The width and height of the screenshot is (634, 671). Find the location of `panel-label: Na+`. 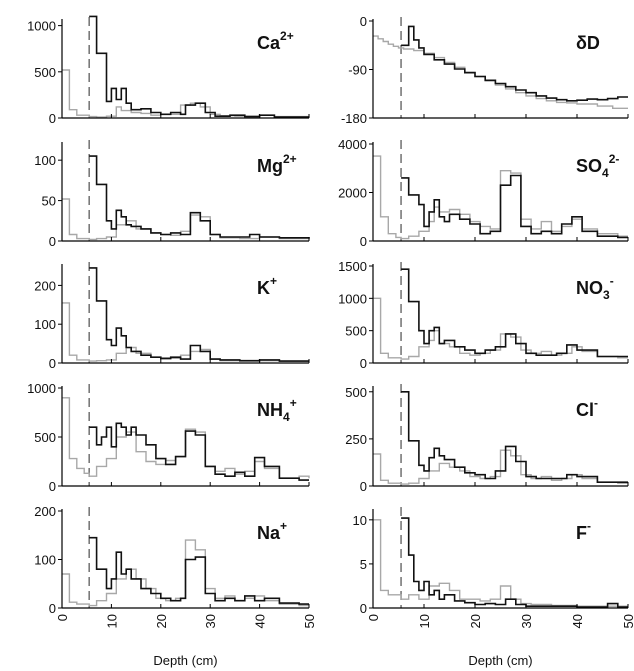

panel-label: Na+ is located at coordinates (272, 531).